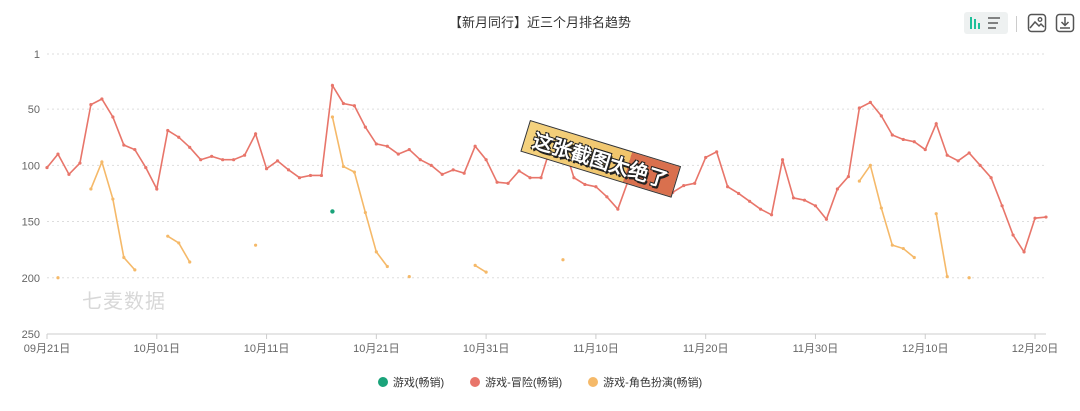 The image size is (1080, 411). I want to click on list-icon, so click(994, 23).